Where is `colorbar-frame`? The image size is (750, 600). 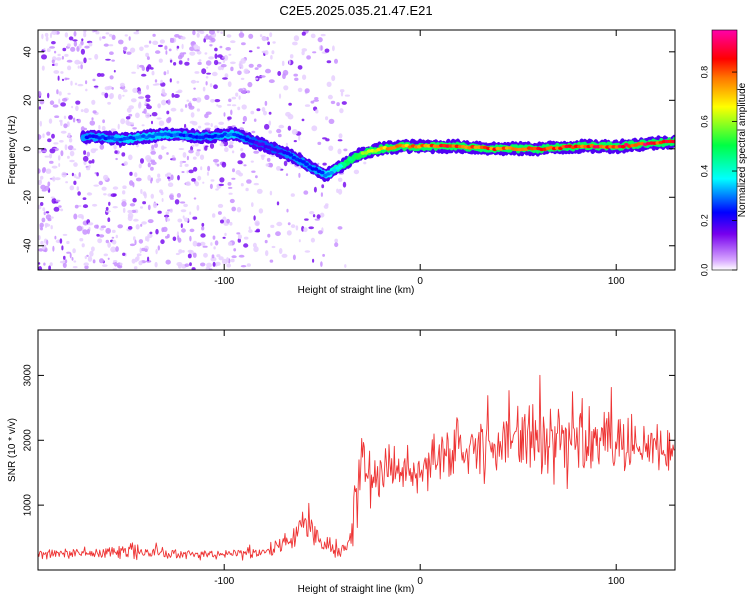 colorbar-frame is located at coordinates (724, 150).